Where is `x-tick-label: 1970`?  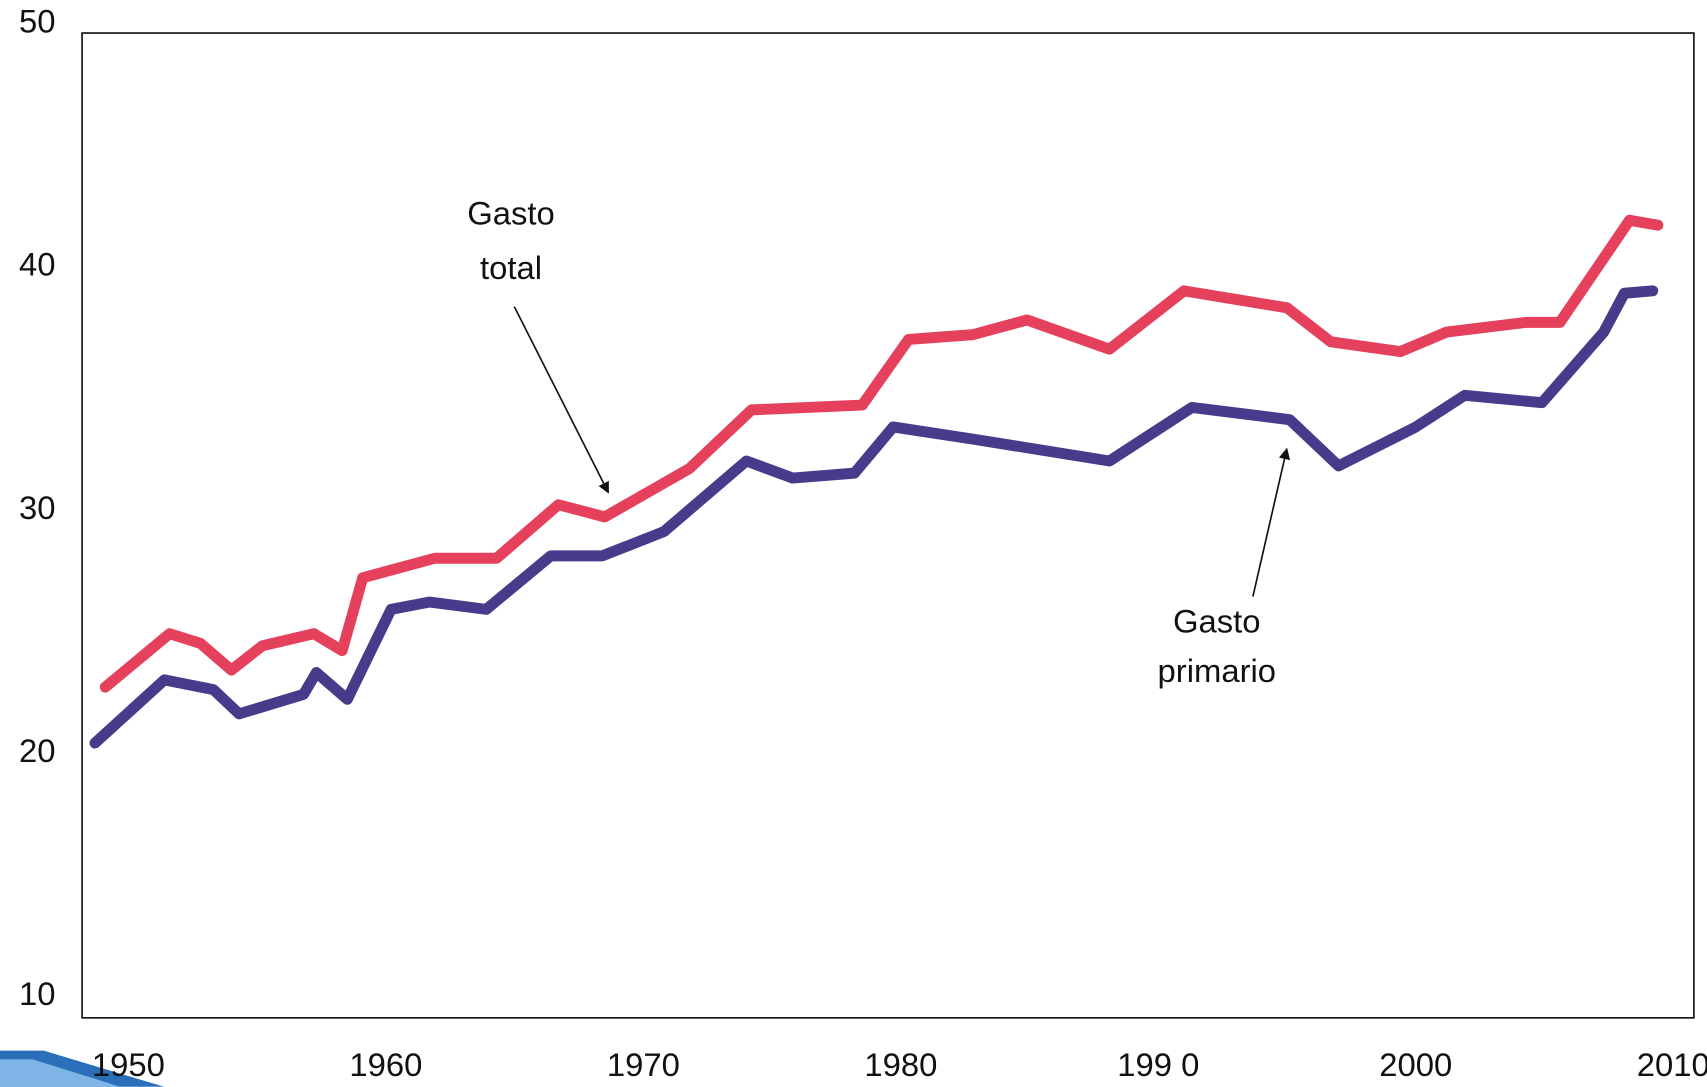 x-tick-label: 1970 is located at coordinates (643, 1064).